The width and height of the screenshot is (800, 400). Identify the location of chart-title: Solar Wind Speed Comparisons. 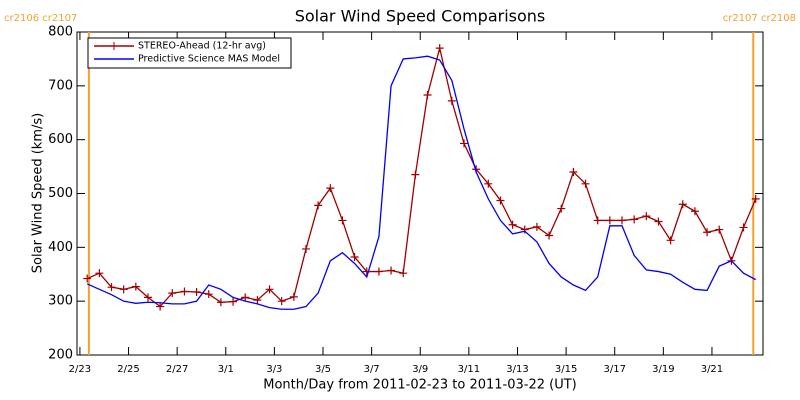
(420, 16).